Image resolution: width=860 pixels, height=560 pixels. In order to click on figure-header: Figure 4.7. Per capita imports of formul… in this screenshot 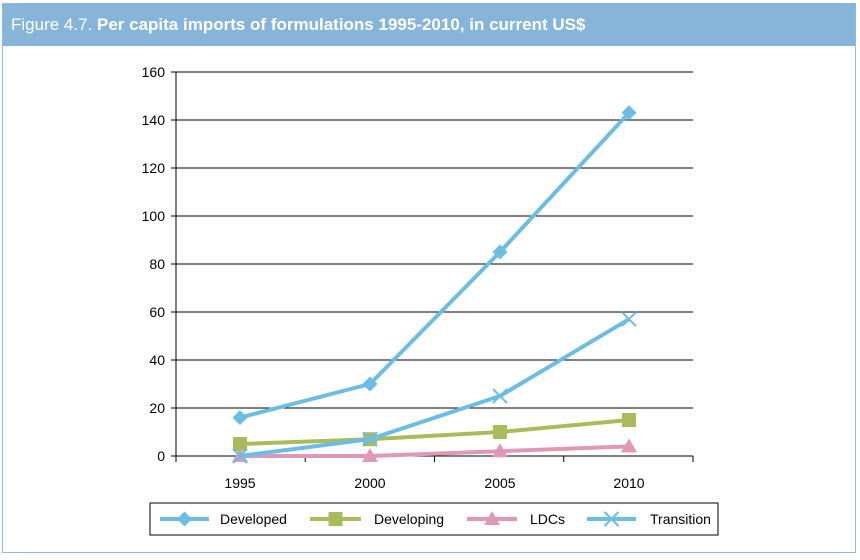, I will do `click(429, 25)`.